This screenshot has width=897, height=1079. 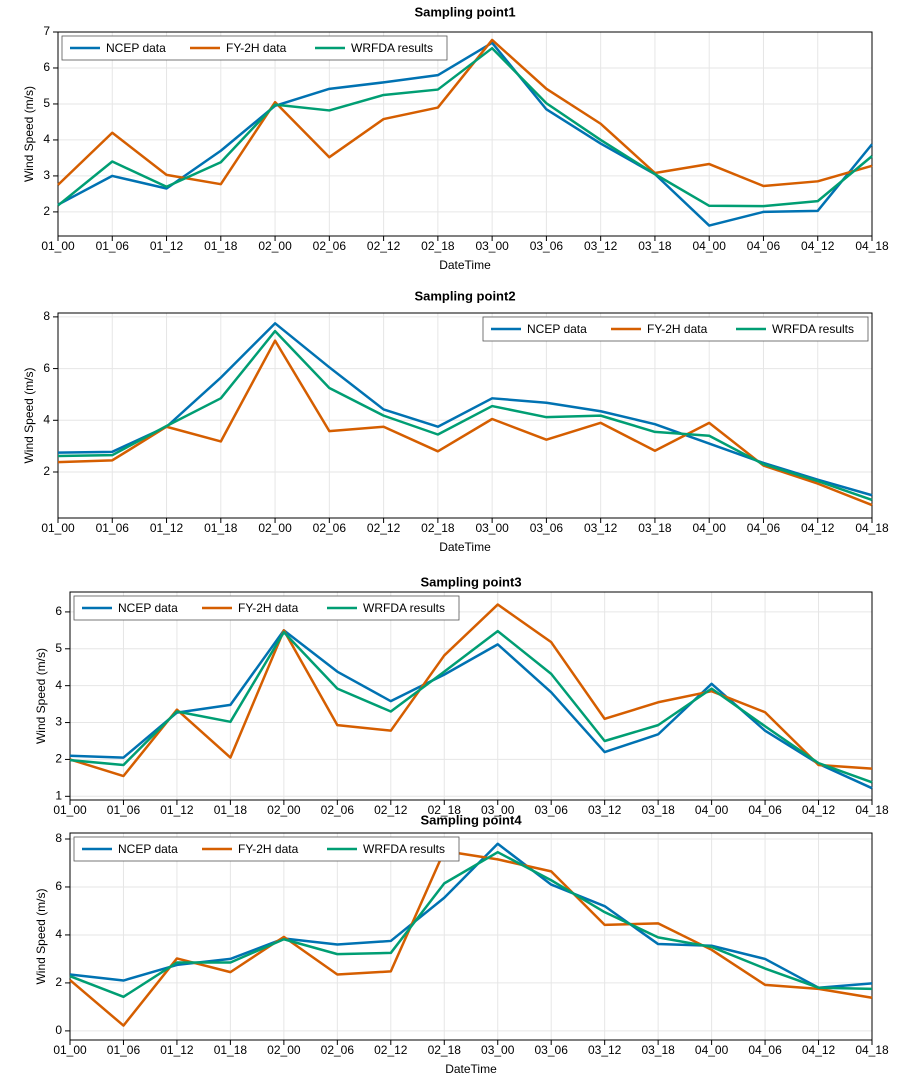 I want to click on y-tick-label: 0, so click(x=58, y=1030).